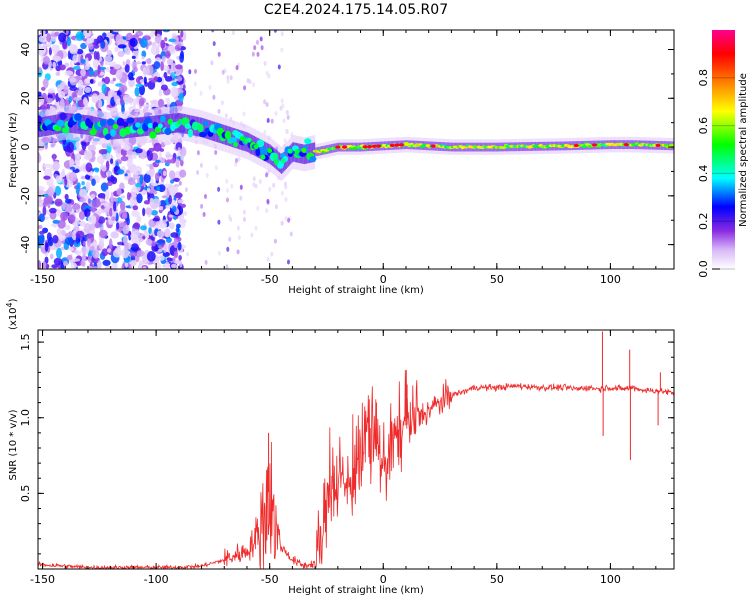  What do you see at coordinates (374, 146) in the screenshot?
I see `ridge-hotspot` at bounding box center [374, 146].